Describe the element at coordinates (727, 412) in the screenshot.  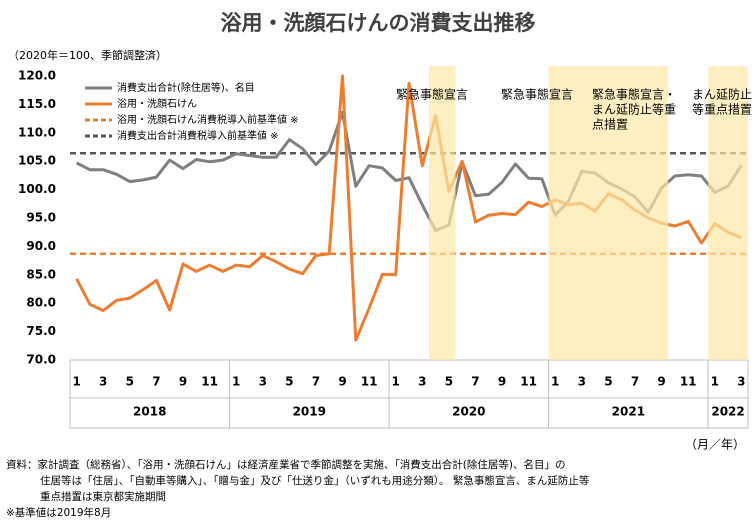
I see `year-label: 2022` at that location.